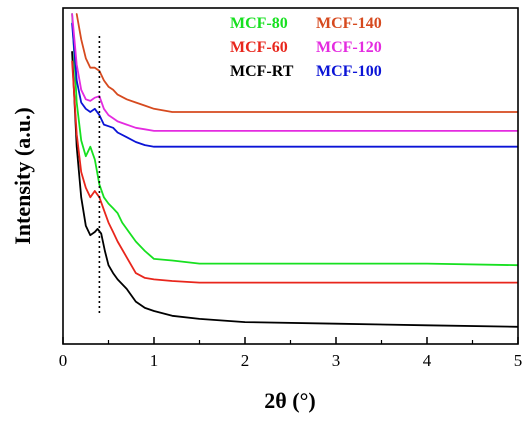 This screenshot has width=529, height=422. Describe the element at coordinates (427, 360) in the screenshot. I see `x-tick-label: 4` at that location.